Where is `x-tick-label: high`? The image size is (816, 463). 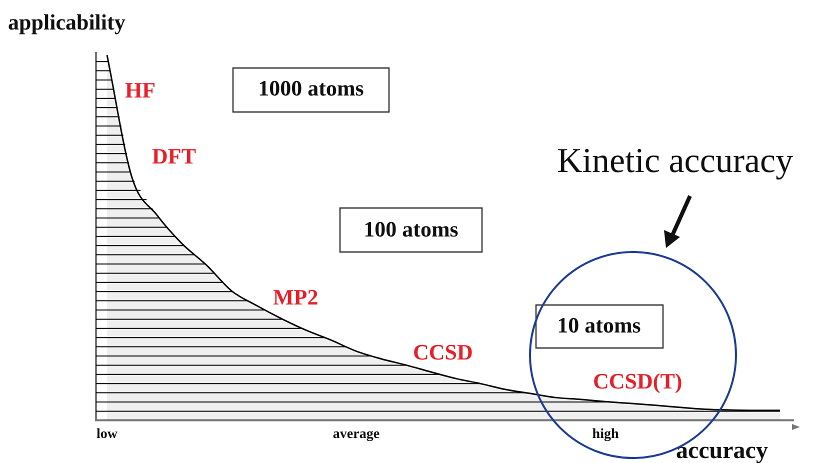 x-tick-label: high is located at coordinates (605, 434).